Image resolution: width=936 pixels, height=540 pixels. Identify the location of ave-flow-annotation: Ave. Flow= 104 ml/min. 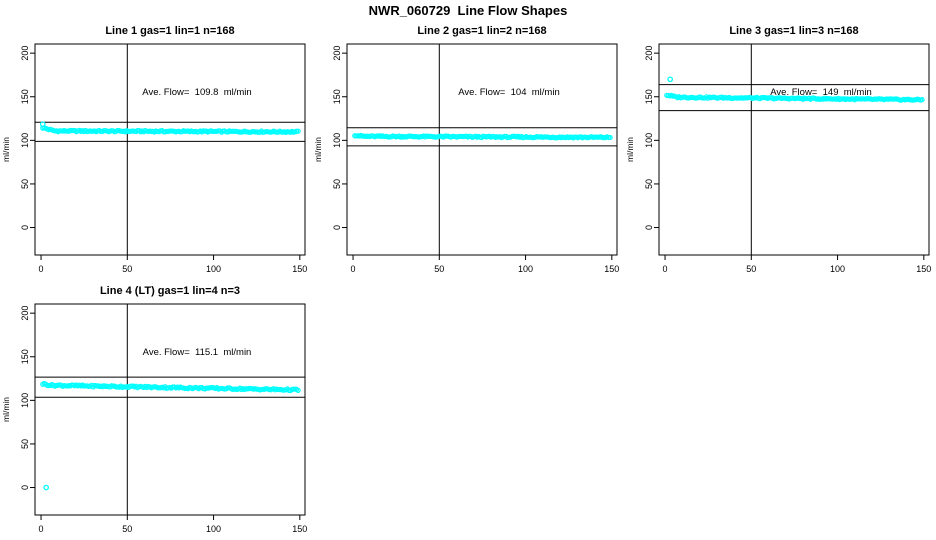
(508, 92).